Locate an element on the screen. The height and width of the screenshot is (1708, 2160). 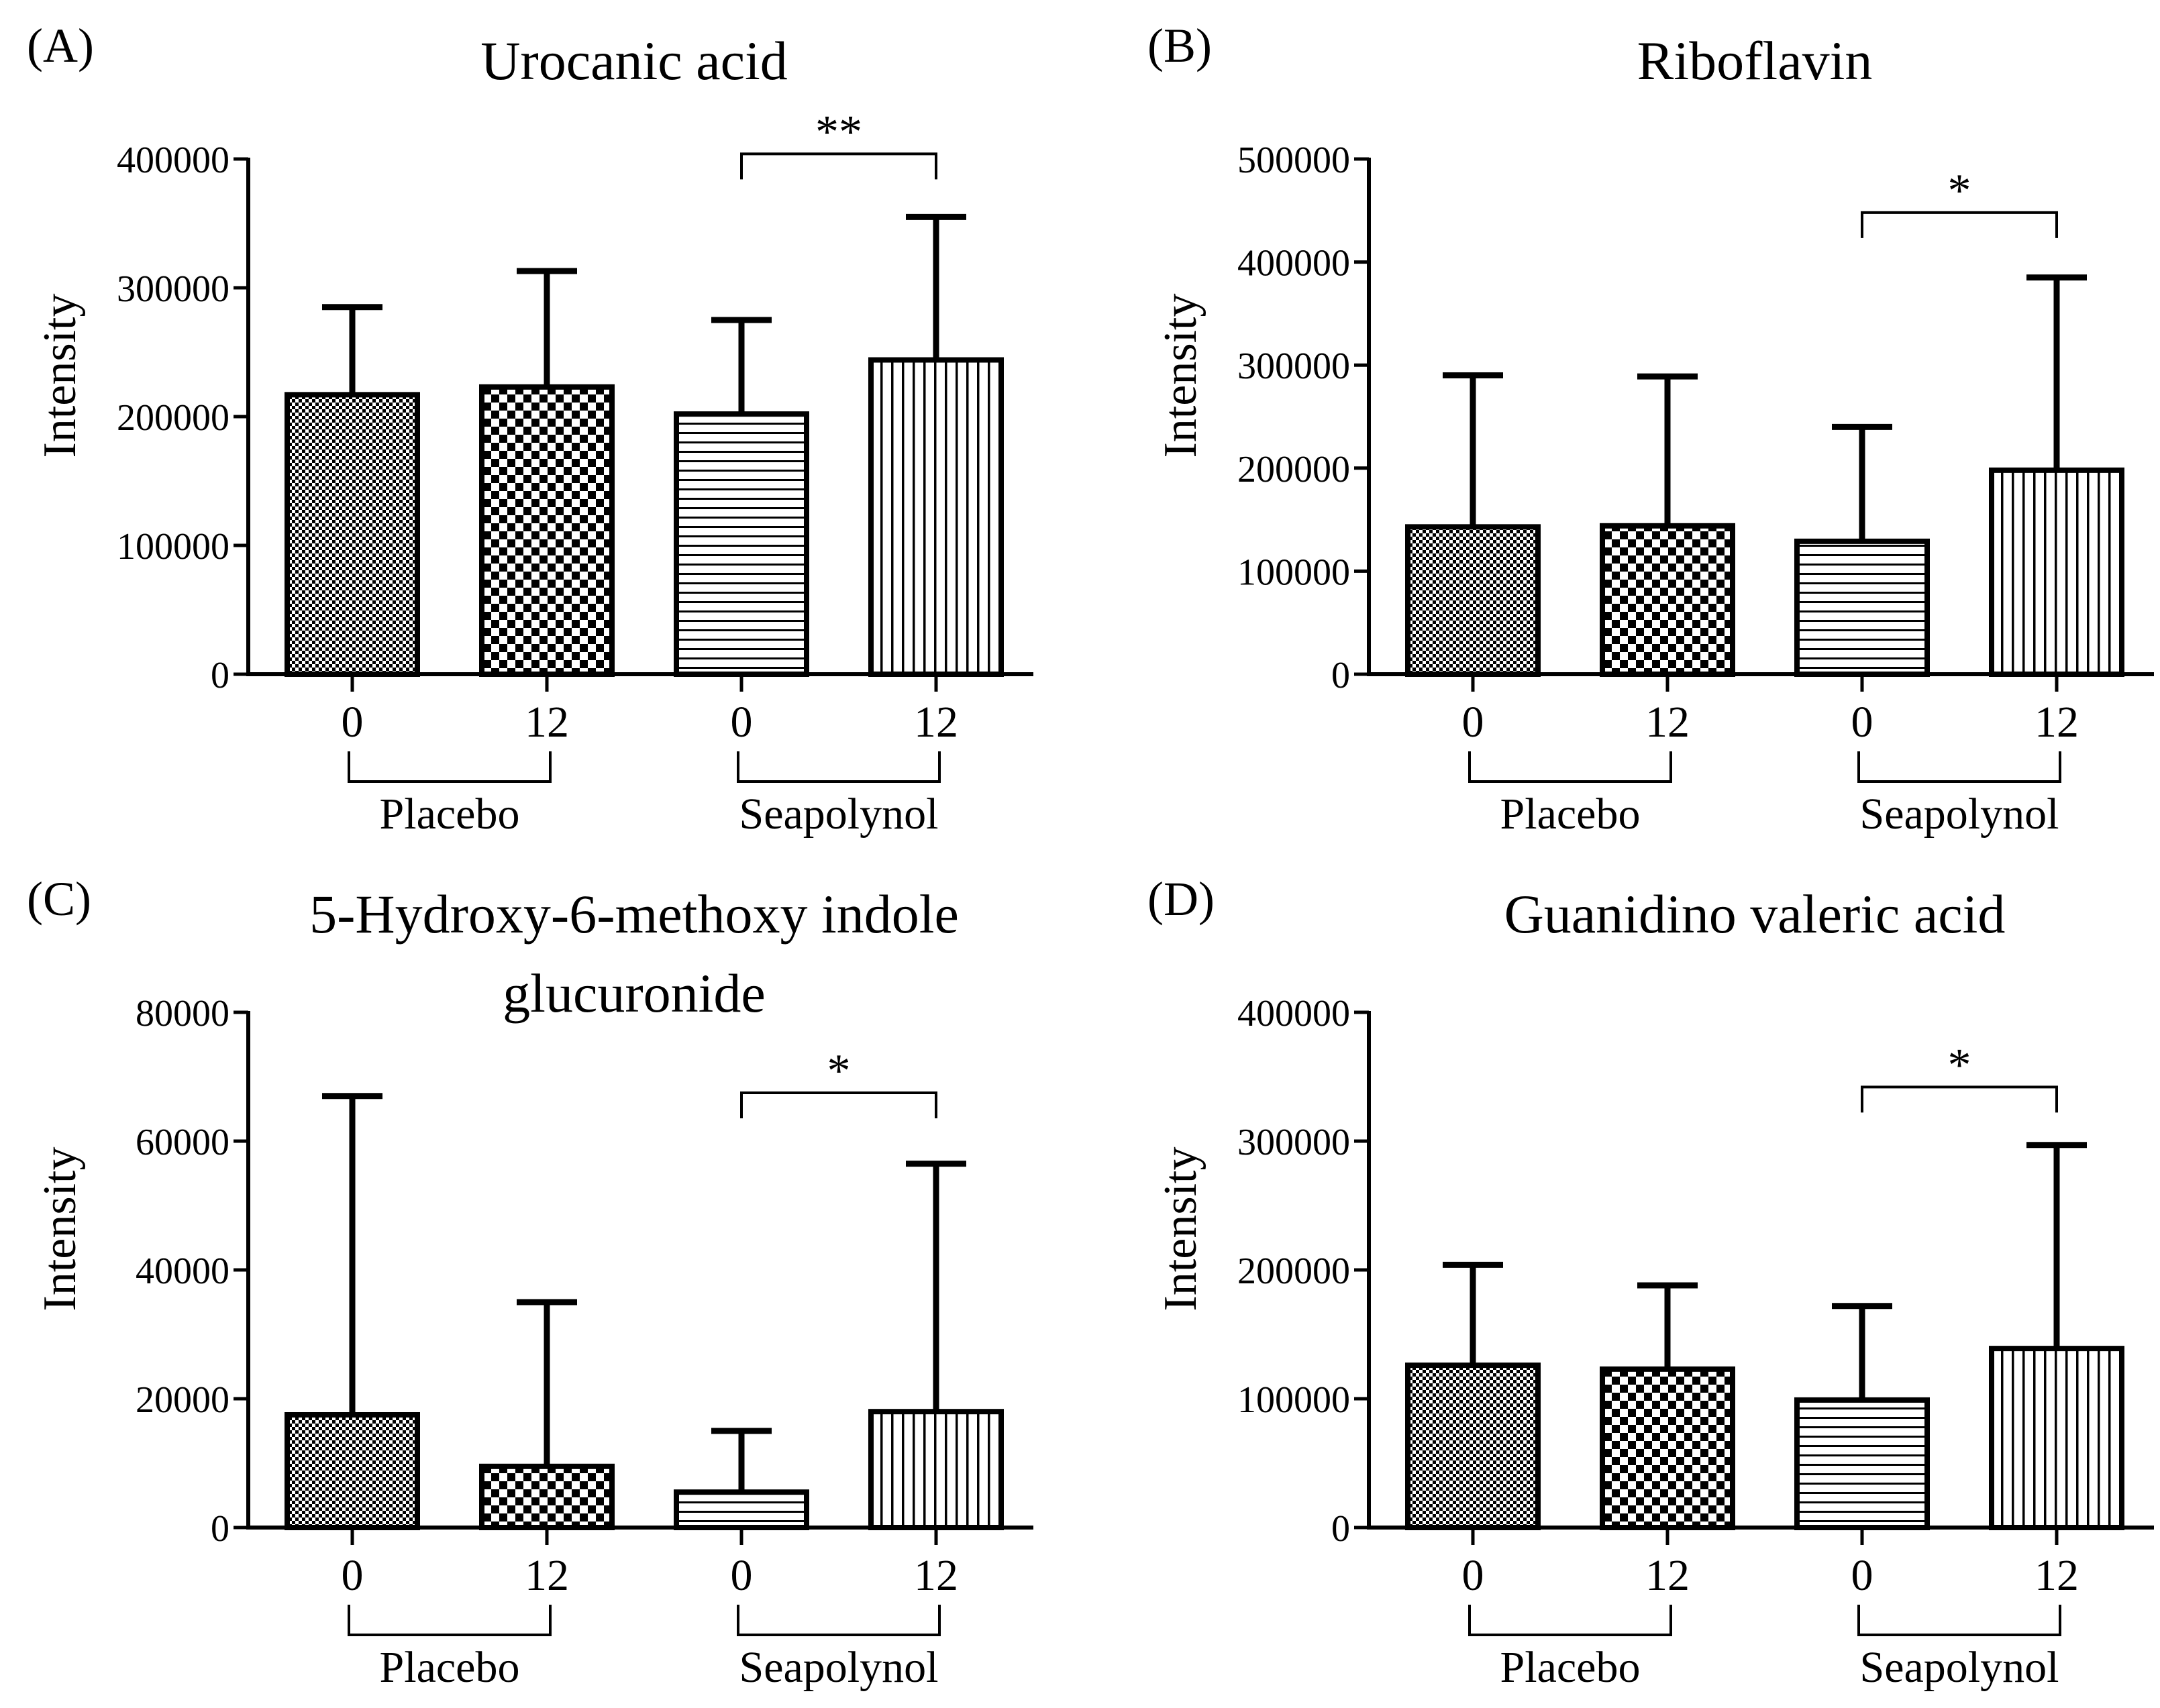
significance-label: ** is located at coordinates (838, 132).